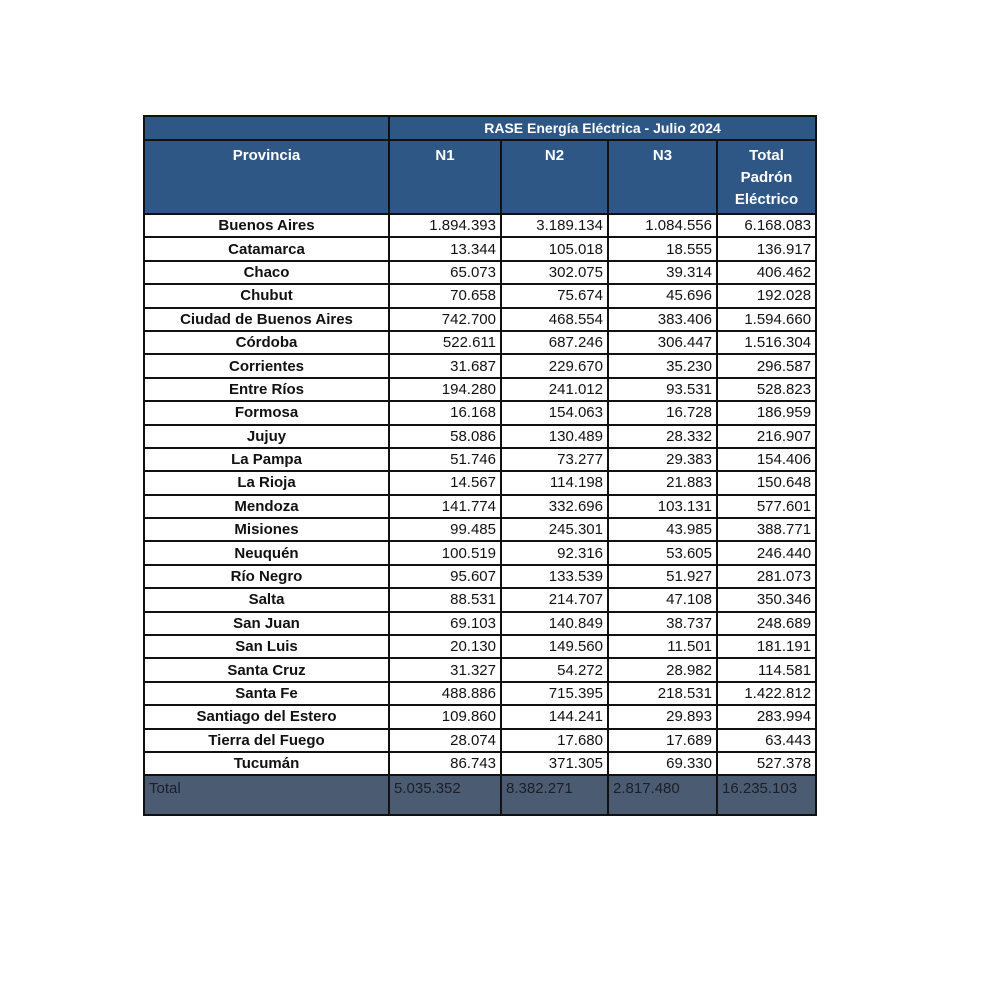 Image resolution: width=992 pixels, height=992 pixels. I want to click on provincia-cell: San Luis, so click(266, 647).